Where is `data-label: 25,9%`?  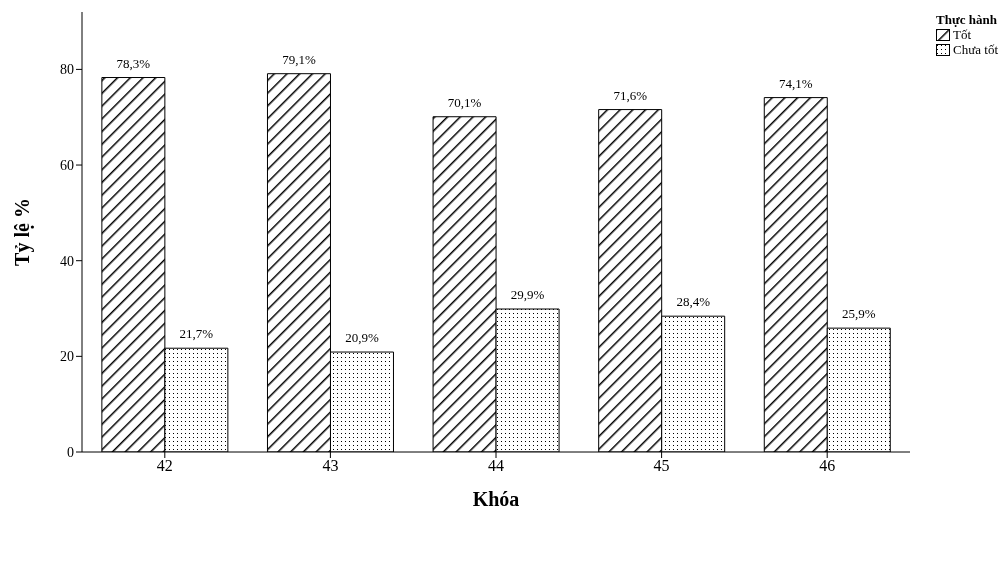 data-label: 25,9% is located at coordinates (858, 314).